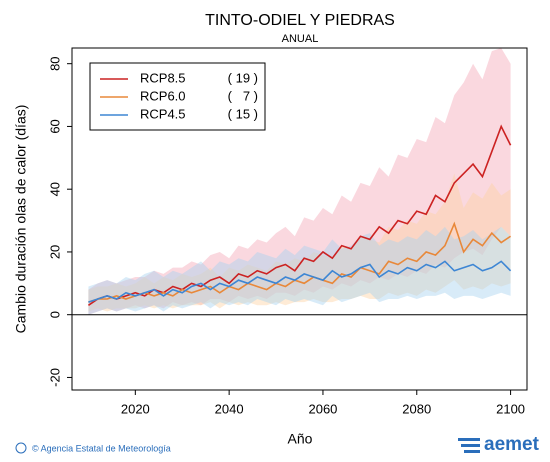  Describe the element at coordinates (54, 314) in the screenshot. I see `y-tick-label: 0` at that location.